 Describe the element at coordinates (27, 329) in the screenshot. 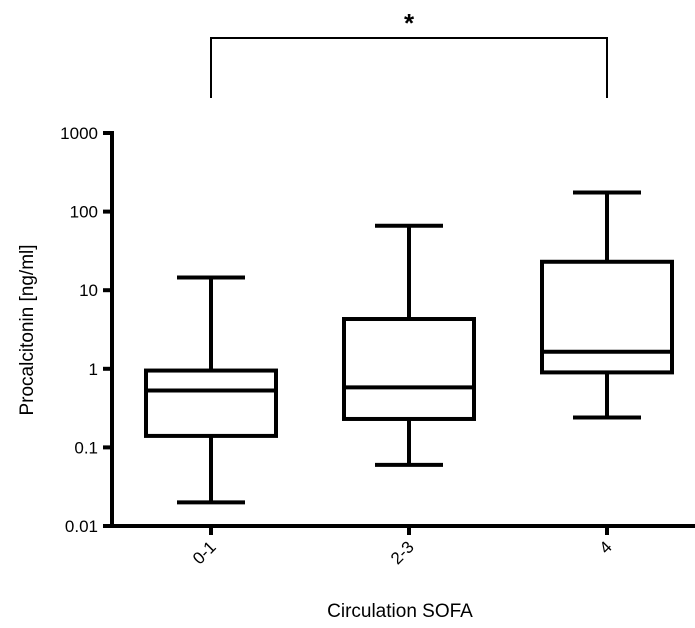

I see `y-axis-title: Procalcitonin [ng/ml]` at that location.